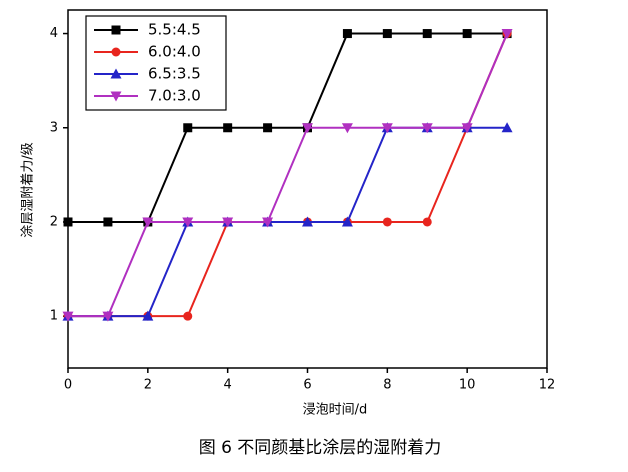  Describe the element at coordinates (68, 385) in the screenshot. I see `x-tick-label: 0` at that location.